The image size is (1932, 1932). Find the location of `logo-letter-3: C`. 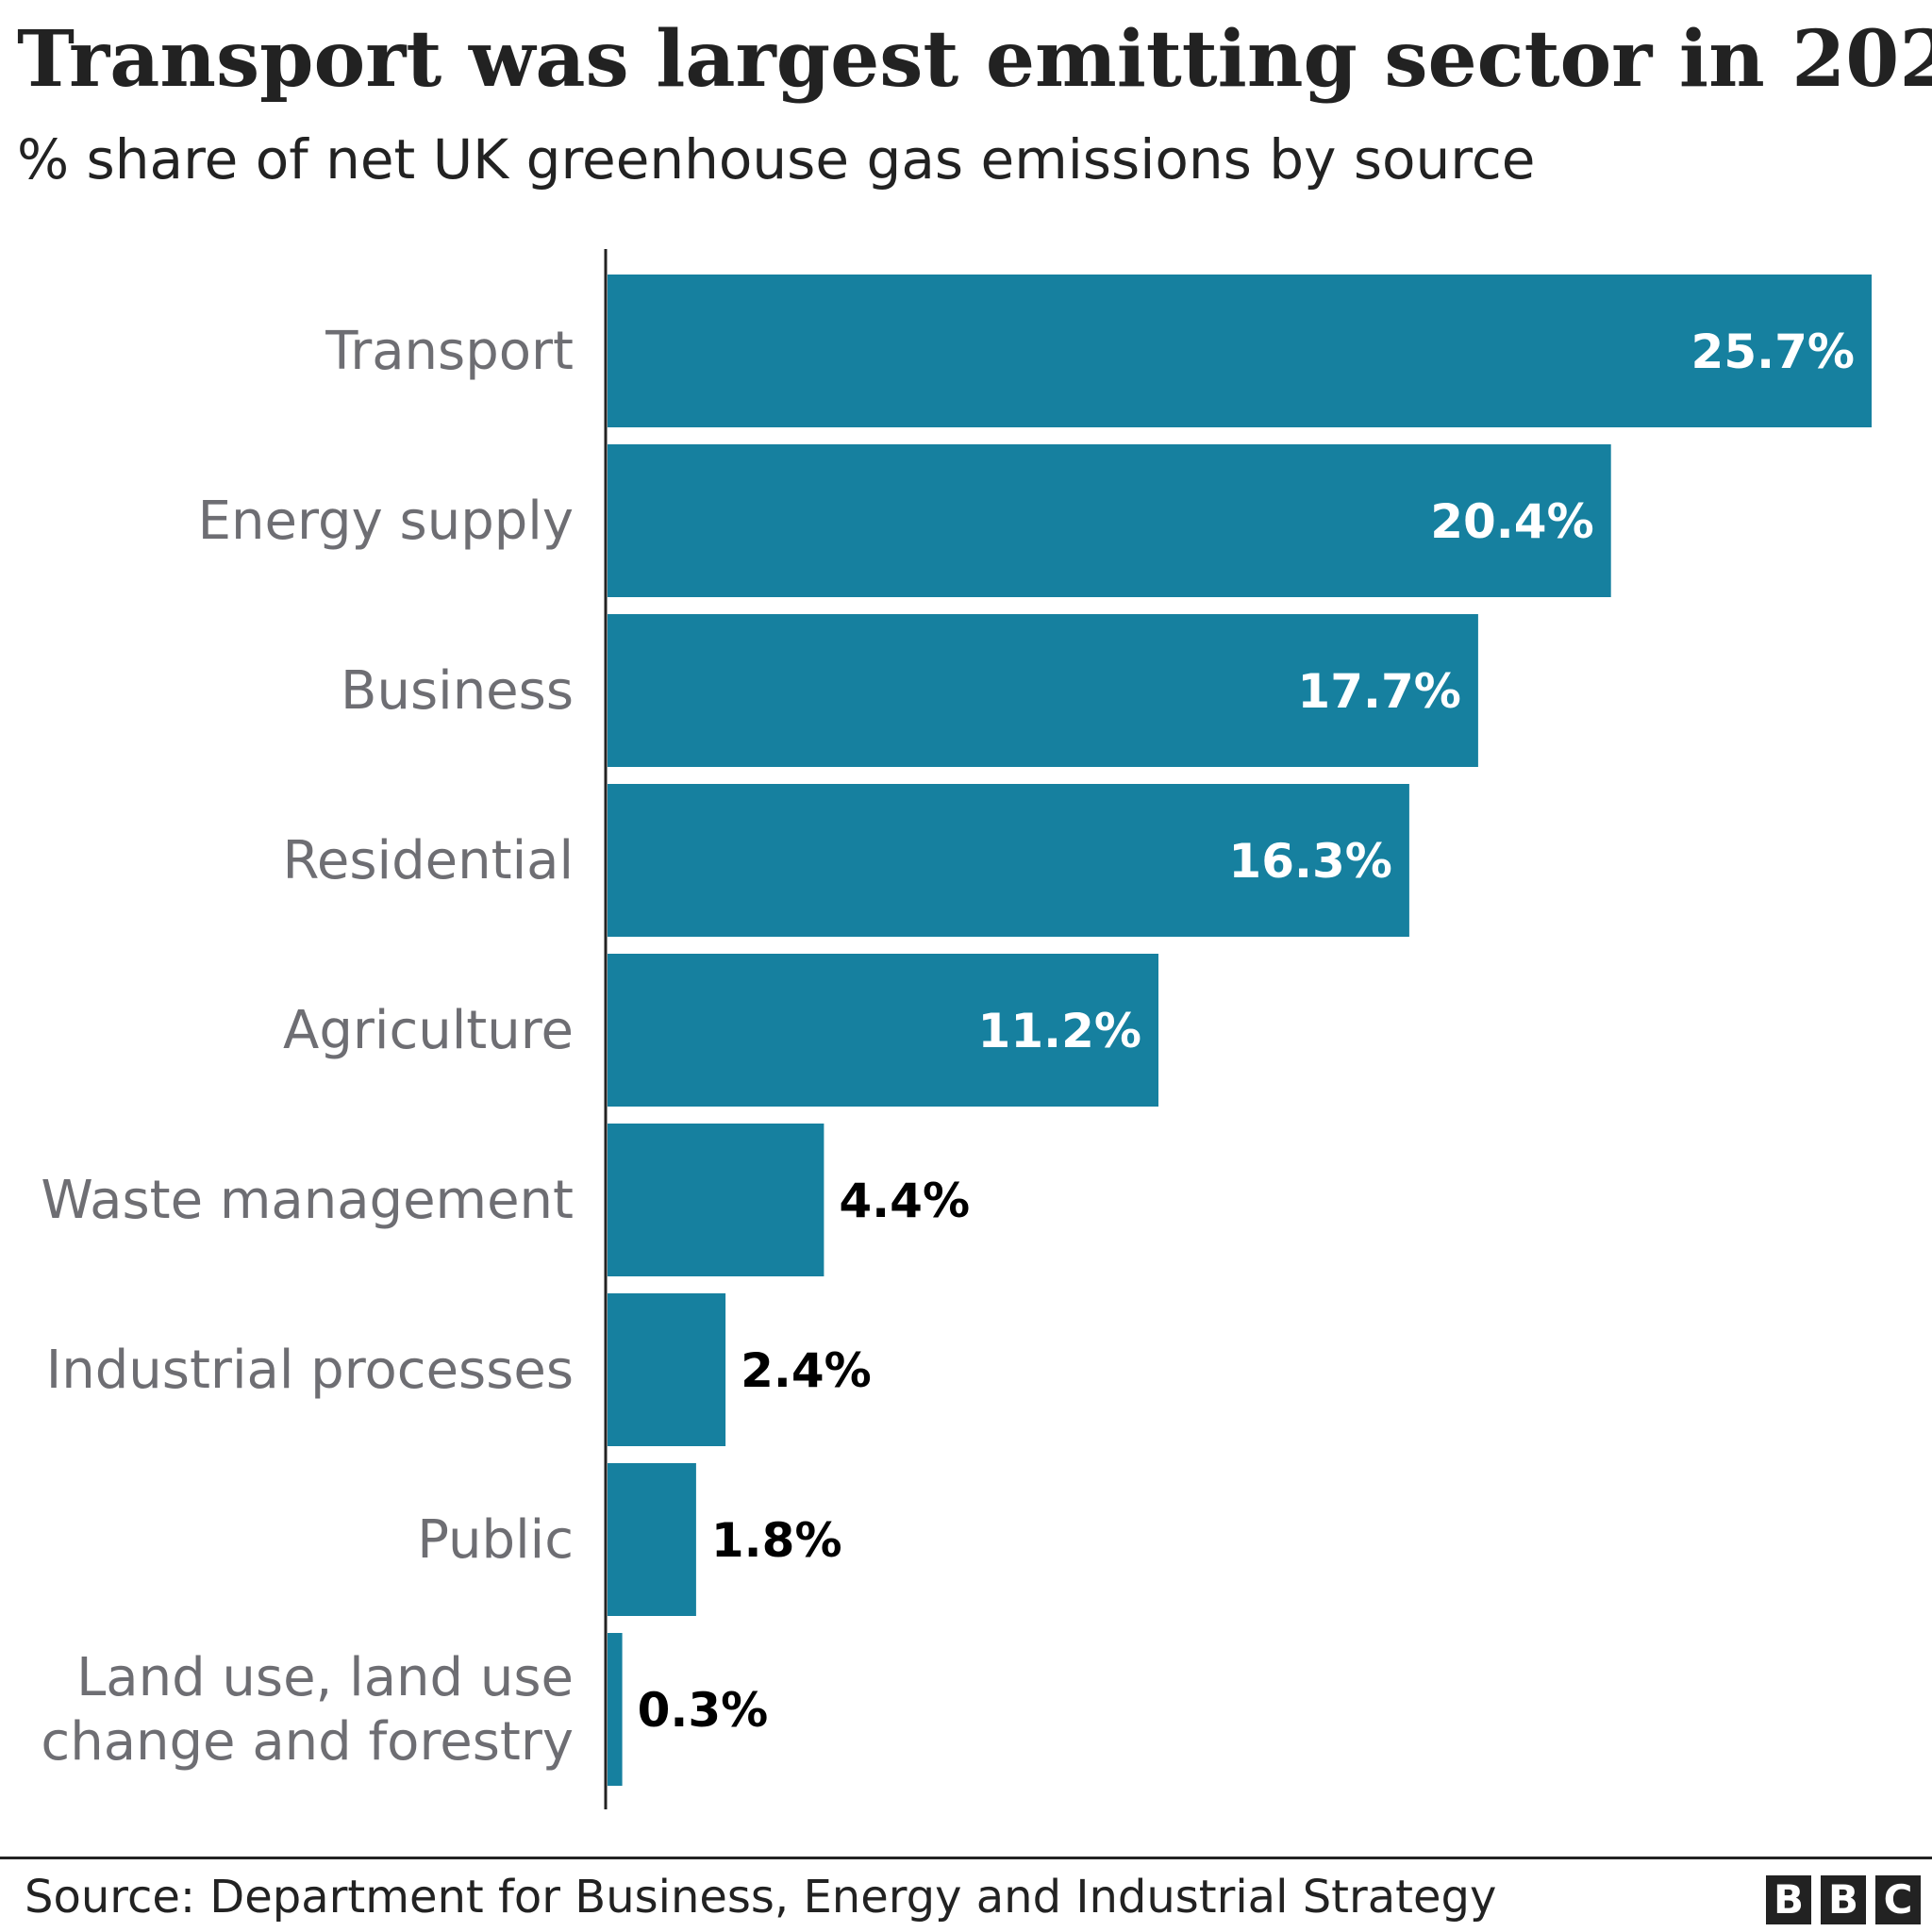

logo-letter-3: C is located at coordinates (1898, 1900).